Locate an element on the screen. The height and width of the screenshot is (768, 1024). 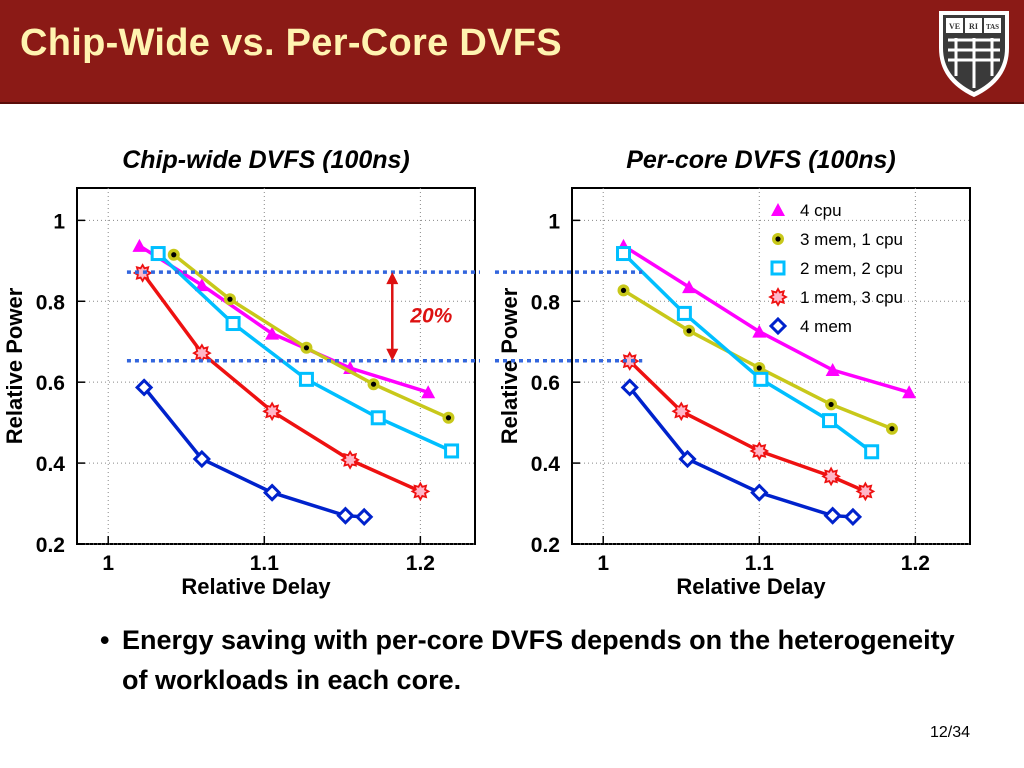
legend-marker-1-mem-3-cpu is located at coordinates (778, 297).